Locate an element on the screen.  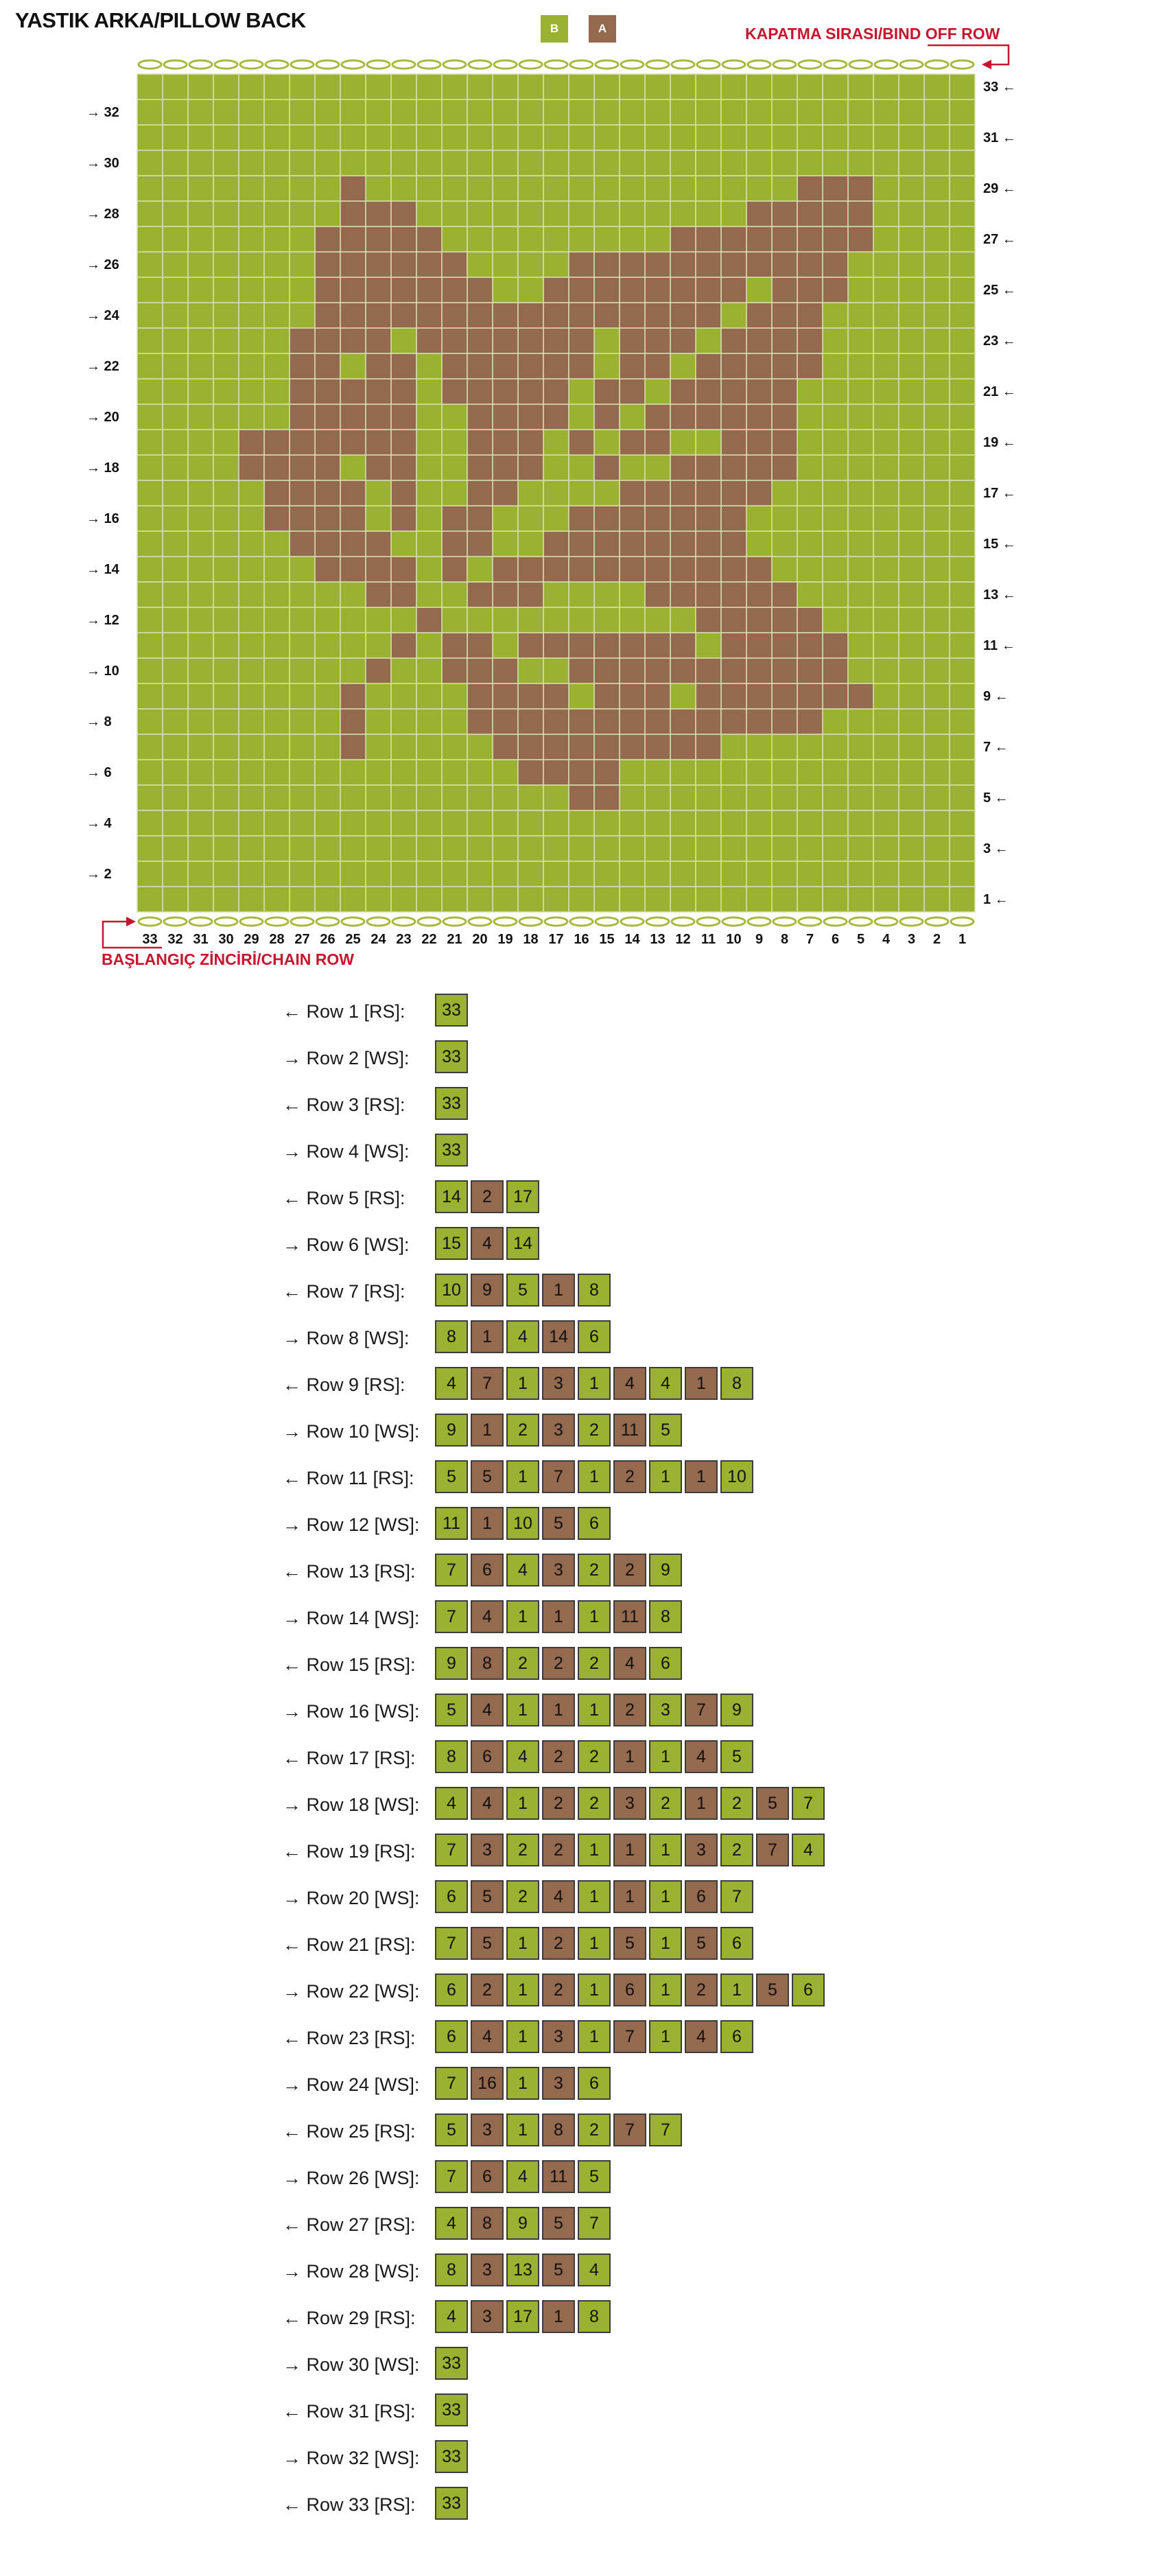
column-number: 18 is located at coordinates (531, 939).